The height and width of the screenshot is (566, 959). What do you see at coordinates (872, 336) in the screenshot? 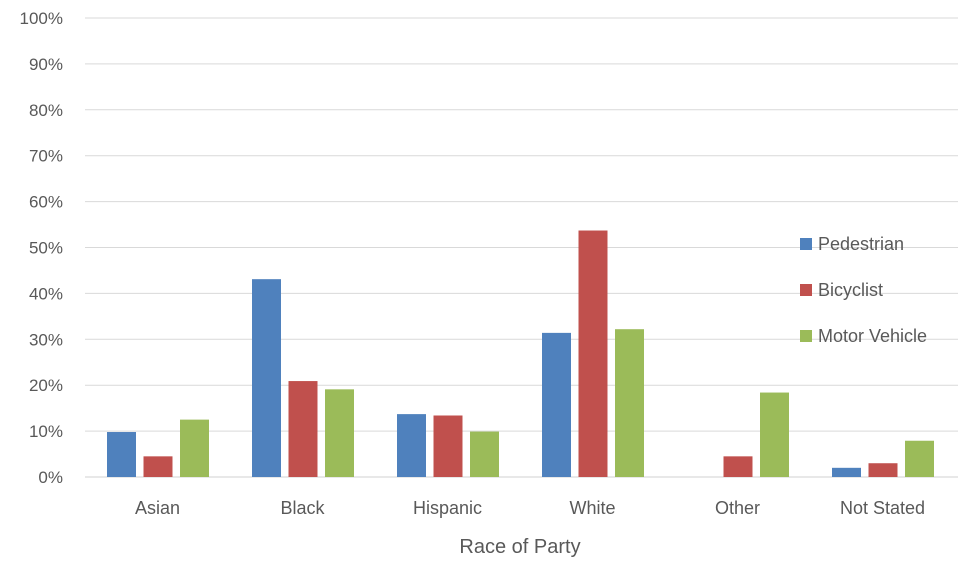
I see `legend-label: Motor Vehicle` at bounding box center [872, 336].